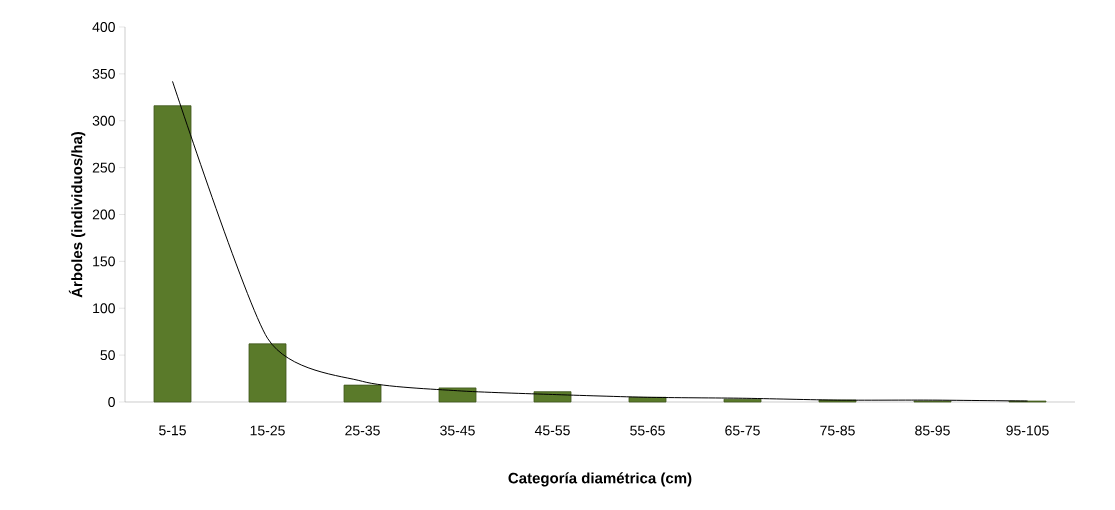 This screenshot has height=510, width=1115. I want to click on y-tick-label: 200, so click(103, 214).